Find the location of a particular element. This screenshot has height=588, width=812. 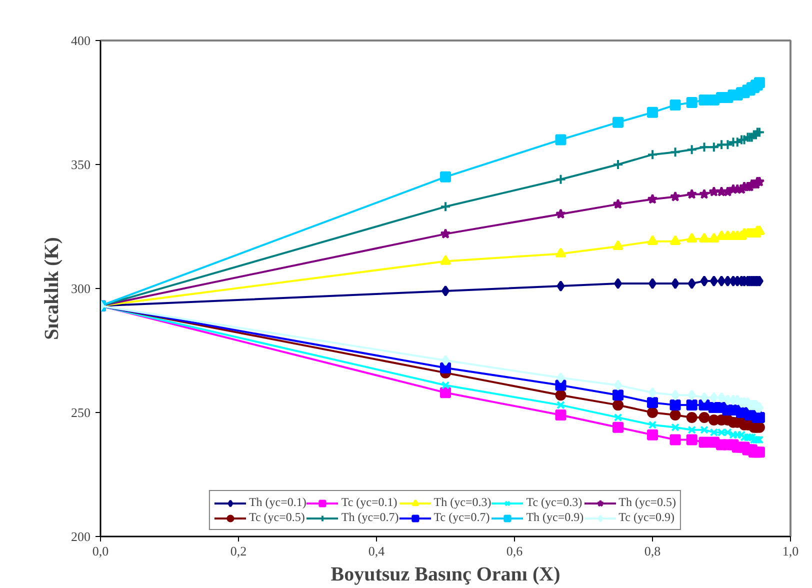

x-tick-label: 0,8 is located at coordinates (652, 551).